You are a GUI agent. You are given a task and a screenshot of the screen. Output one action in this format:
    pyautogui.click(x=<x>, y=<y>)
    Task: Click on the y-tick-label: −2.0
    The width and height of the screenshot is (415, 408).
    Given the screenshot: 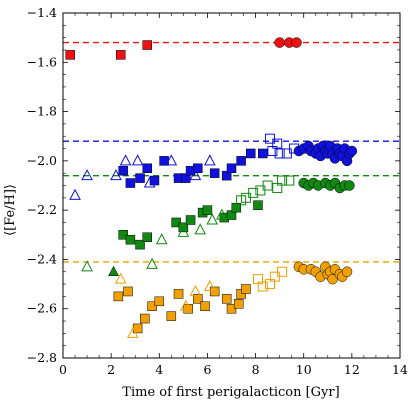 What is the action you would take?
    pyautogui.click(x=42, y=160)
    